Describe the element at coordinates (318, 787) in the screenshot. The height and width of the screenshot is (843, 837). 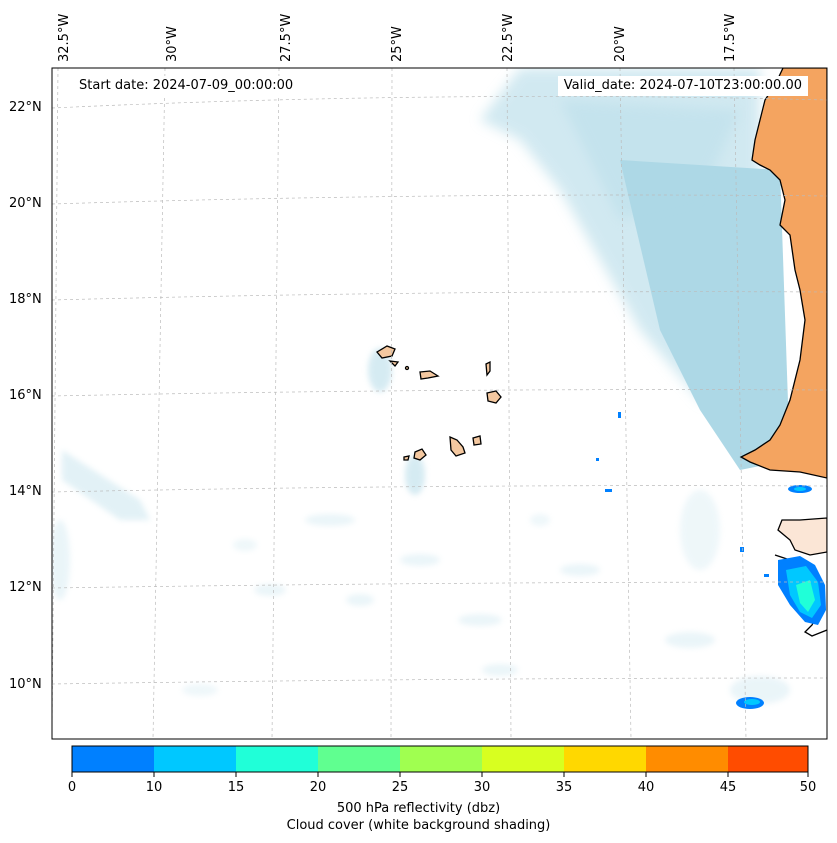
I see `colorbar-tick: 20` at that location.